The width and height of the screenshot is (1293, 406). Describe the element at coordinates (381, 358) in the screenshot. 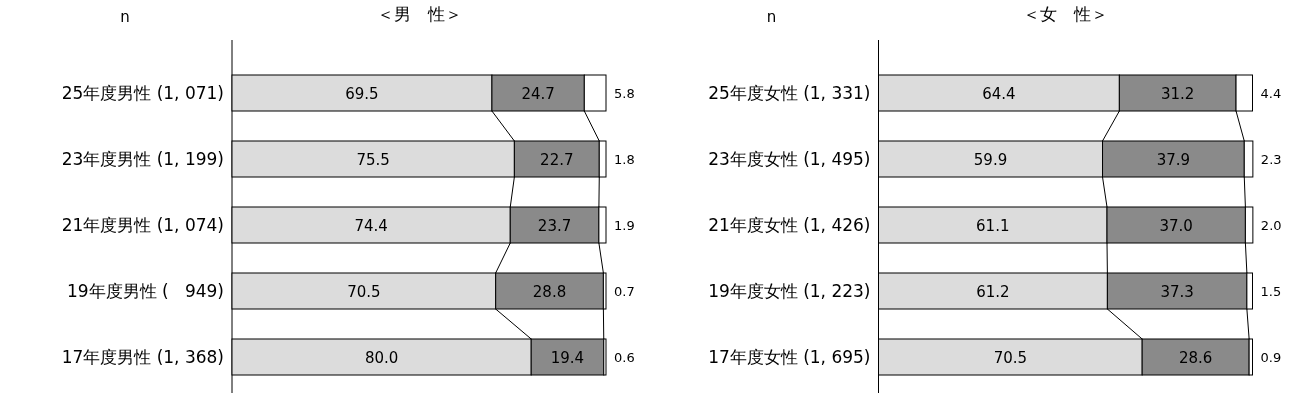

I see `data-label: 80.0` at that location.